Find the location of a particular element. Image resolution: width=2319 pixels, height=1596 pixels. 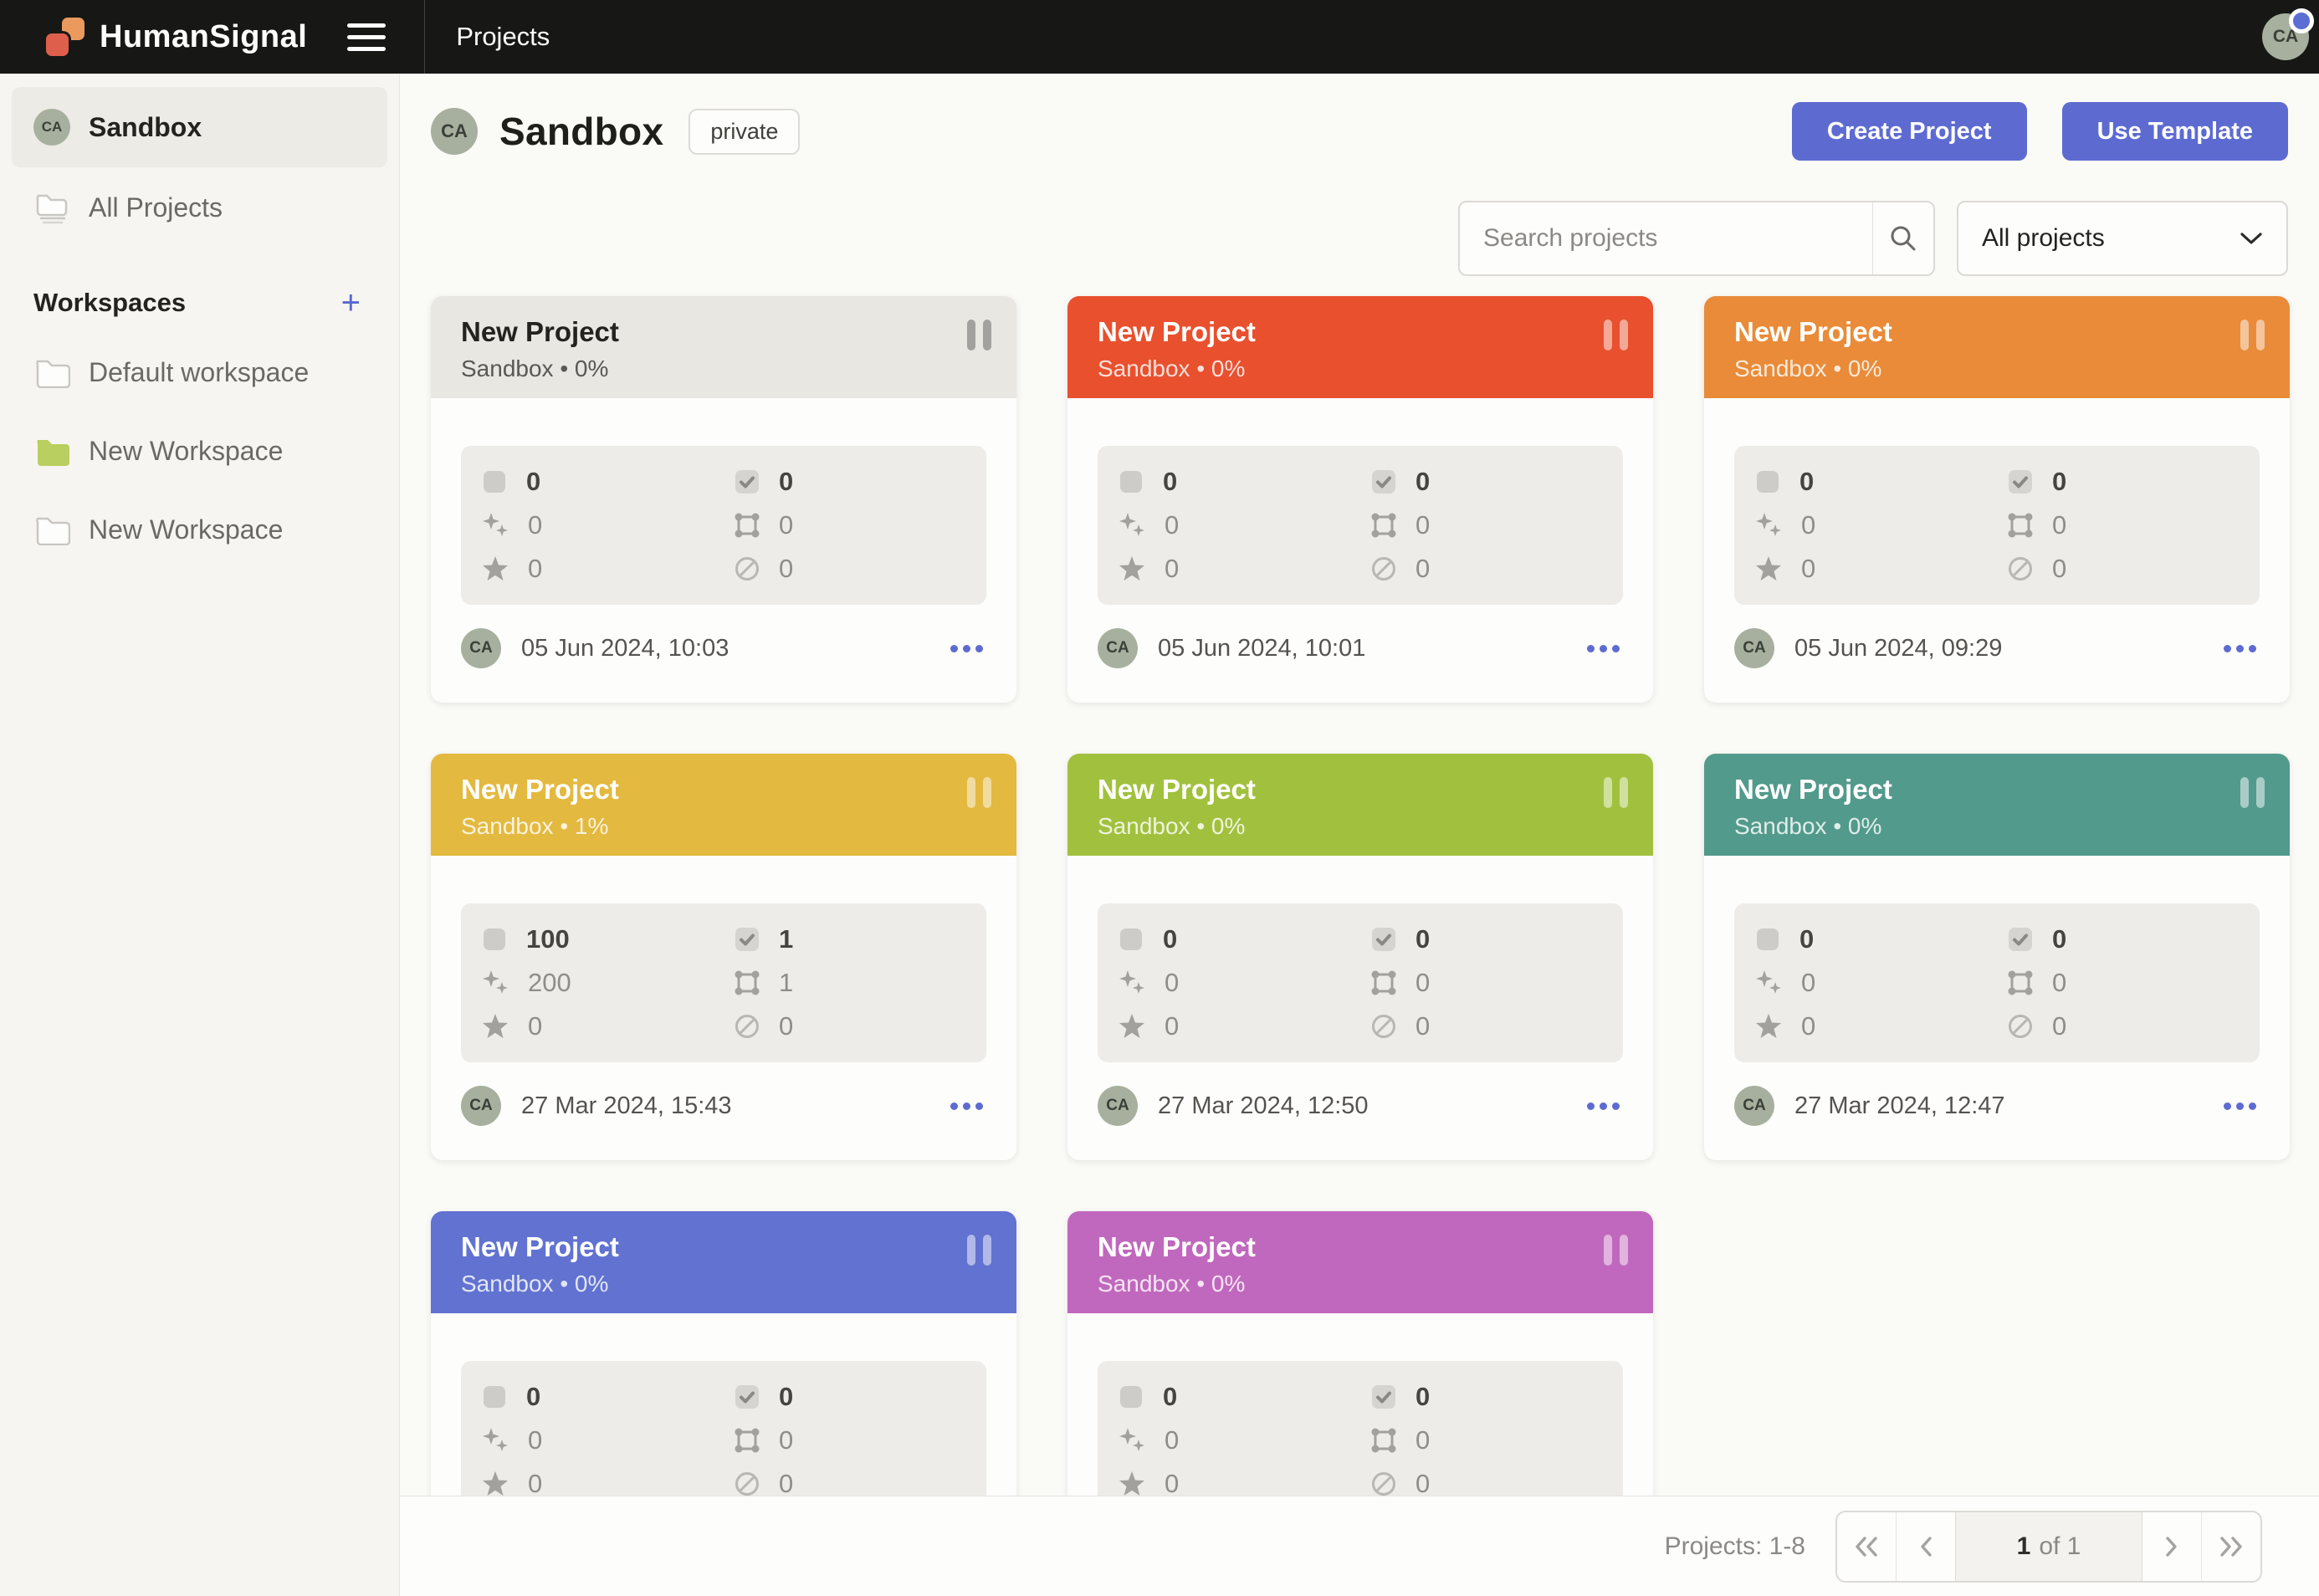

projects-filter-dropdown: All projects is located at coordinates (2122, 239).